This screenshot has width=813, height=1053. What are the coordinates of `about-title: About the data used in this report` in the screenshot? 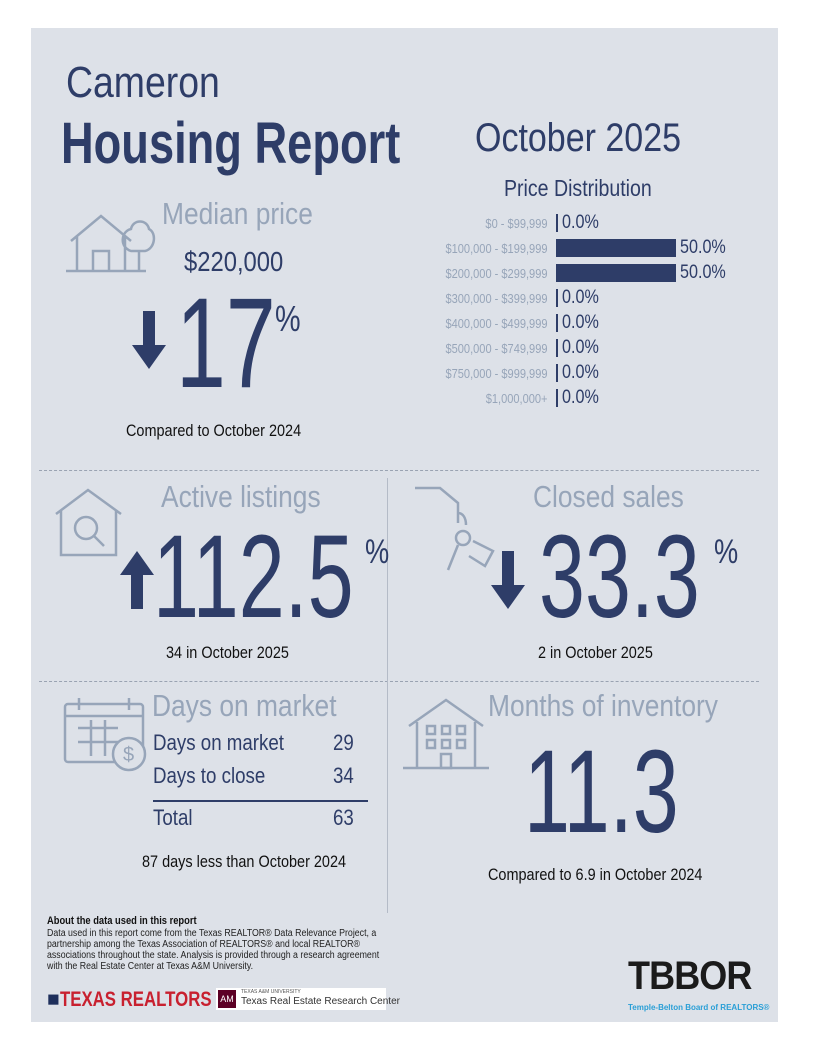 It's located at (122, 921).